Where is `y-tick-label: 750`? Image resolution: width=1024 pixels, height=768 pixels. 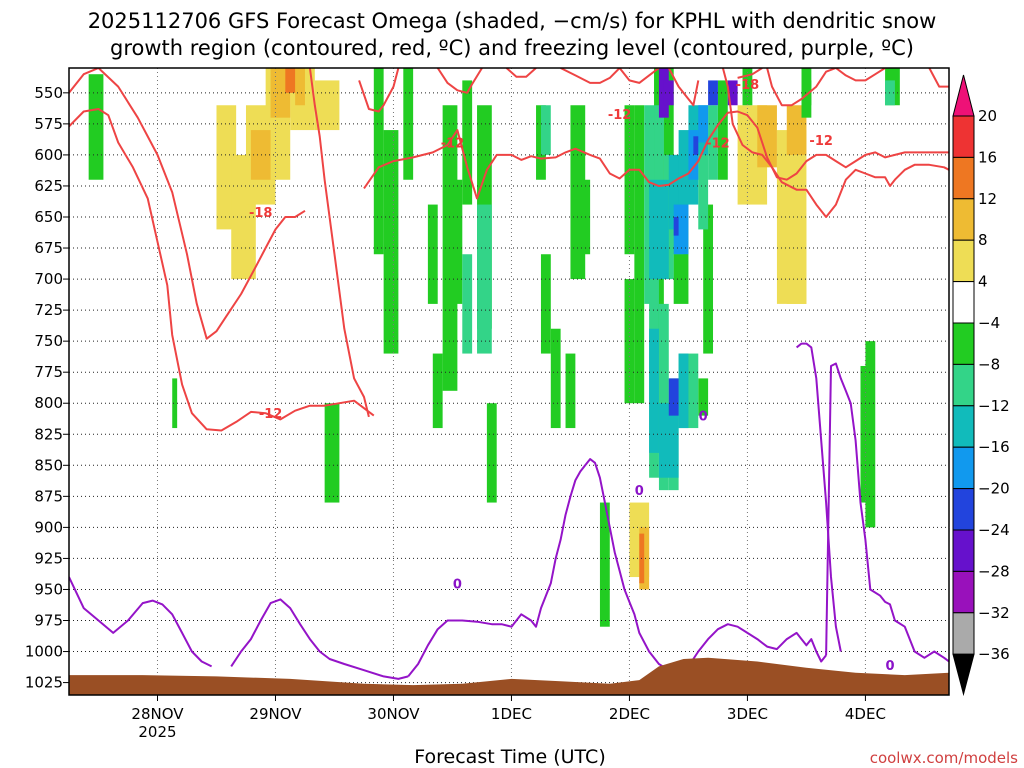
y-tick-label: 750 is located at coordinates (48, 341).